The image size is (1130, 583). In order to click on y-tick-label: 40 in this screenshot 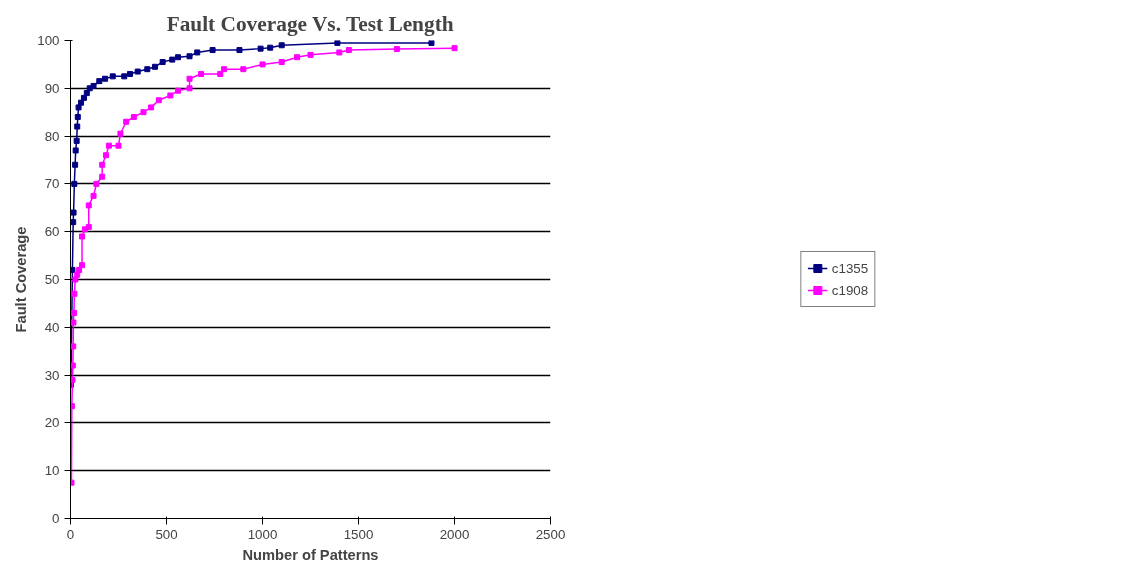, I will do `click(52, 327)`.